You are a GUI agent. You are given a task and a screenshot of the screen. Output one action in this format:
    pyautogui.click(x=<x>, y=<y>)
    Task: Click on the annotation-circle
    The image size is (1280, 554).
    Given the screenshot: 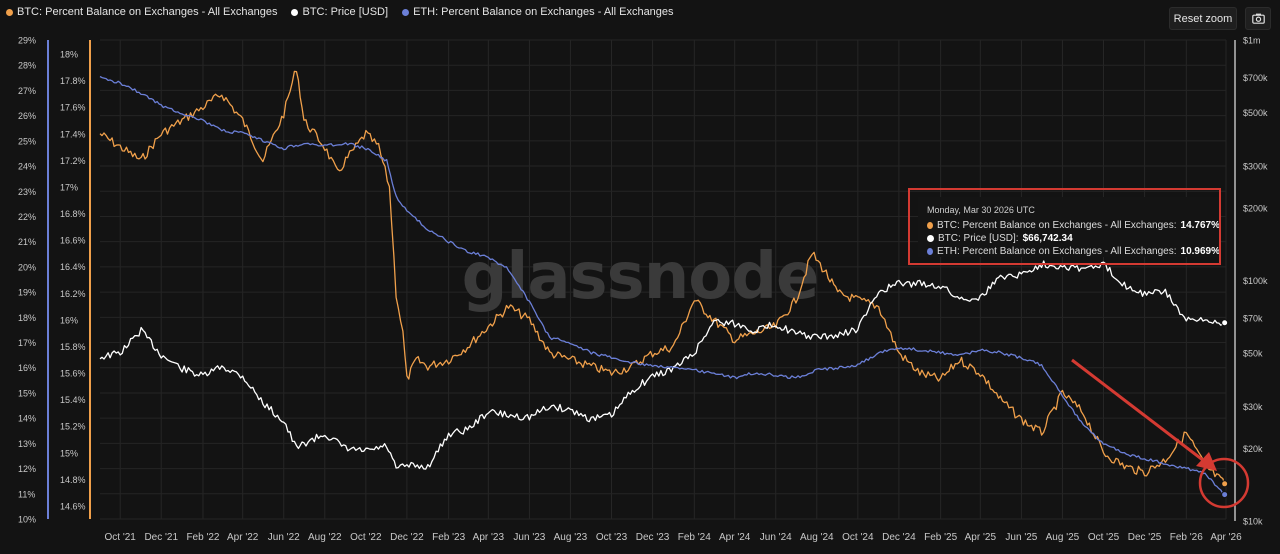 What is the action you would take?
    pyautogui.click(x=1224, y=483)
    